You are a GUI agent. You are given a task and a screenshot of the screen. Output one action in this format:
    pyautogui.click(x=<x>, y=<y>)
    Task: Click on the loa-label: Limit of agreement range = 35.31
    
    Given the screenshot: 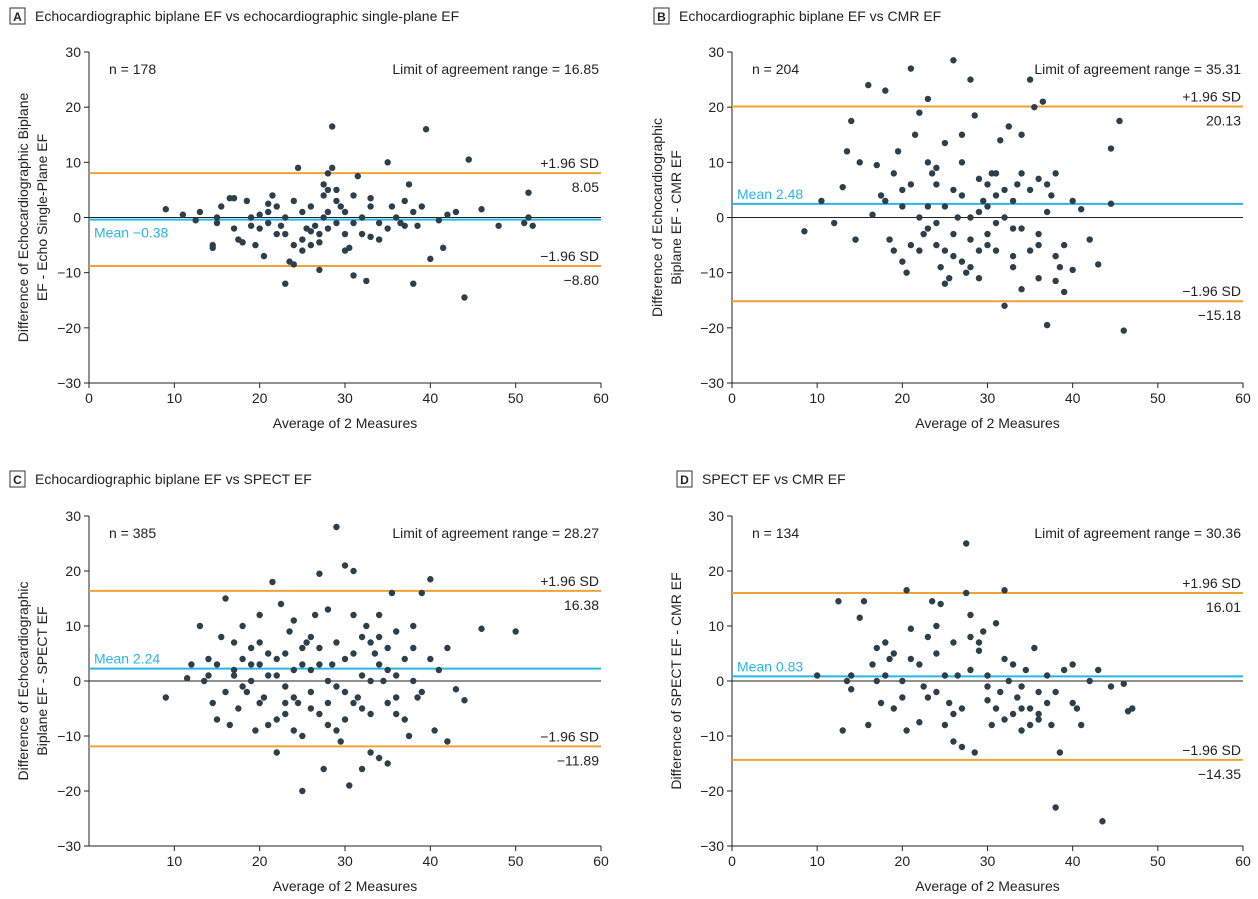 What is the action you would take?
    pyautogui.click(x=1137, y=69)
    